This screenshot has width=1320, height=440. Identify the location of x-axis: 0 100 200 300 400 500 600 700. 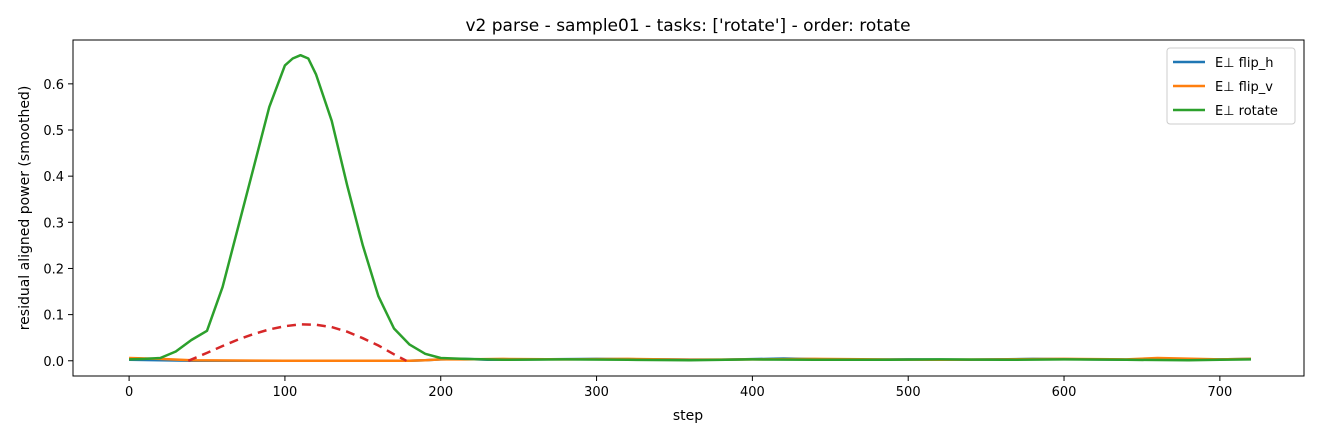
(678, 388).